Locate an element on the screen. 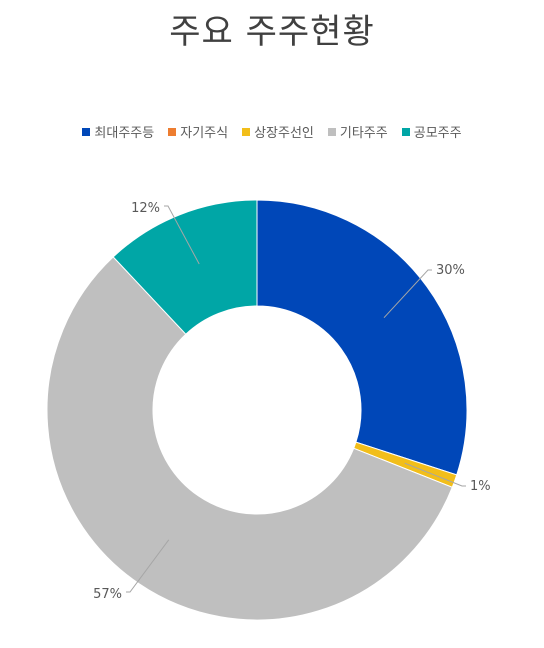 This screenshot has width=544, height=648. legend-item-other-shareholders: 기타주주 is located at coordinates (357, 131).